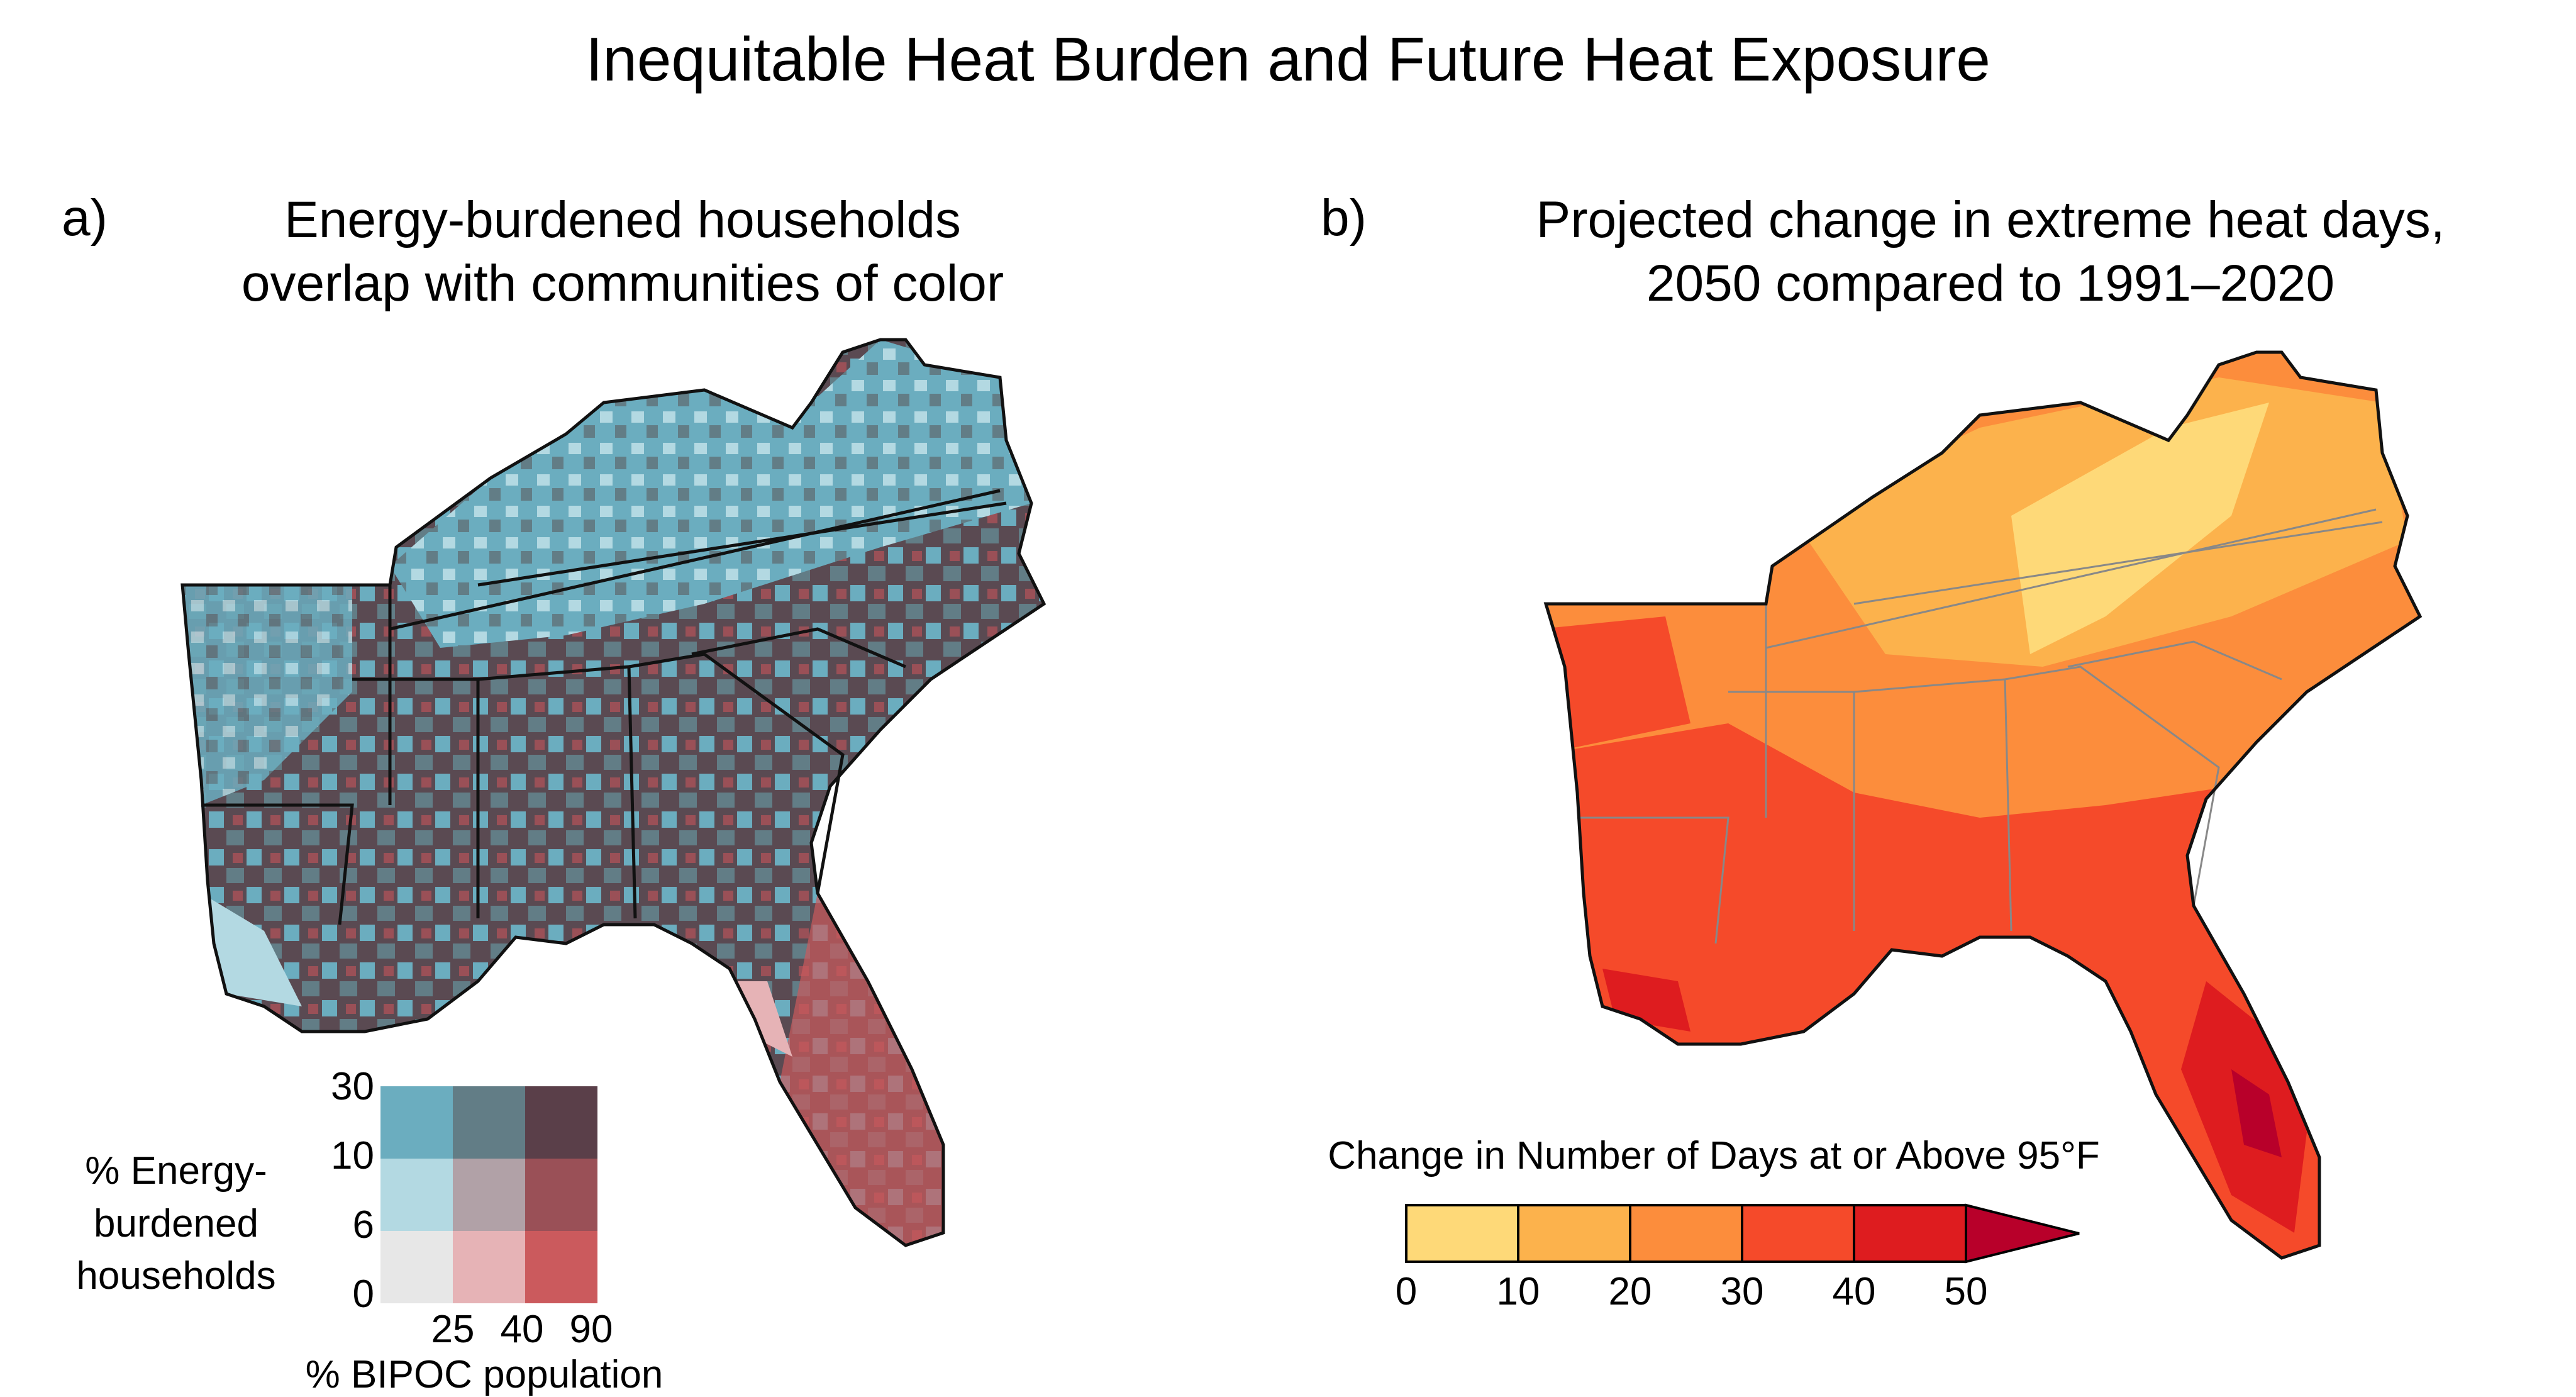 Image resolution: width=2576 pixels, height=1397 pixels. Describe the element at coordinates (85, 218) in the screenshot. I see `panel-a-letter: a)` at that location.